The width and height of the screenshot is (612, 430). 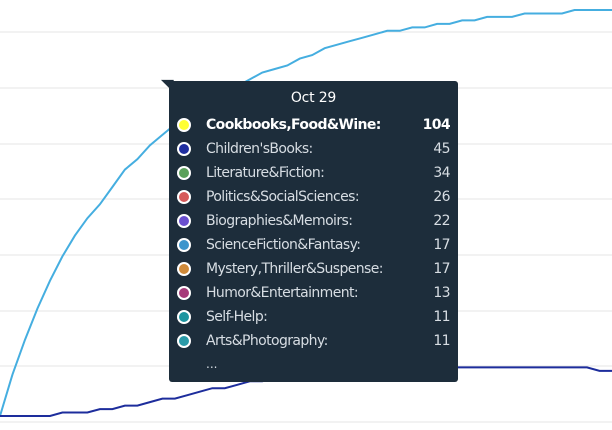 I want to click on tooltip-row-label: Humor&Entertainment:, so click(x=282, y=293).